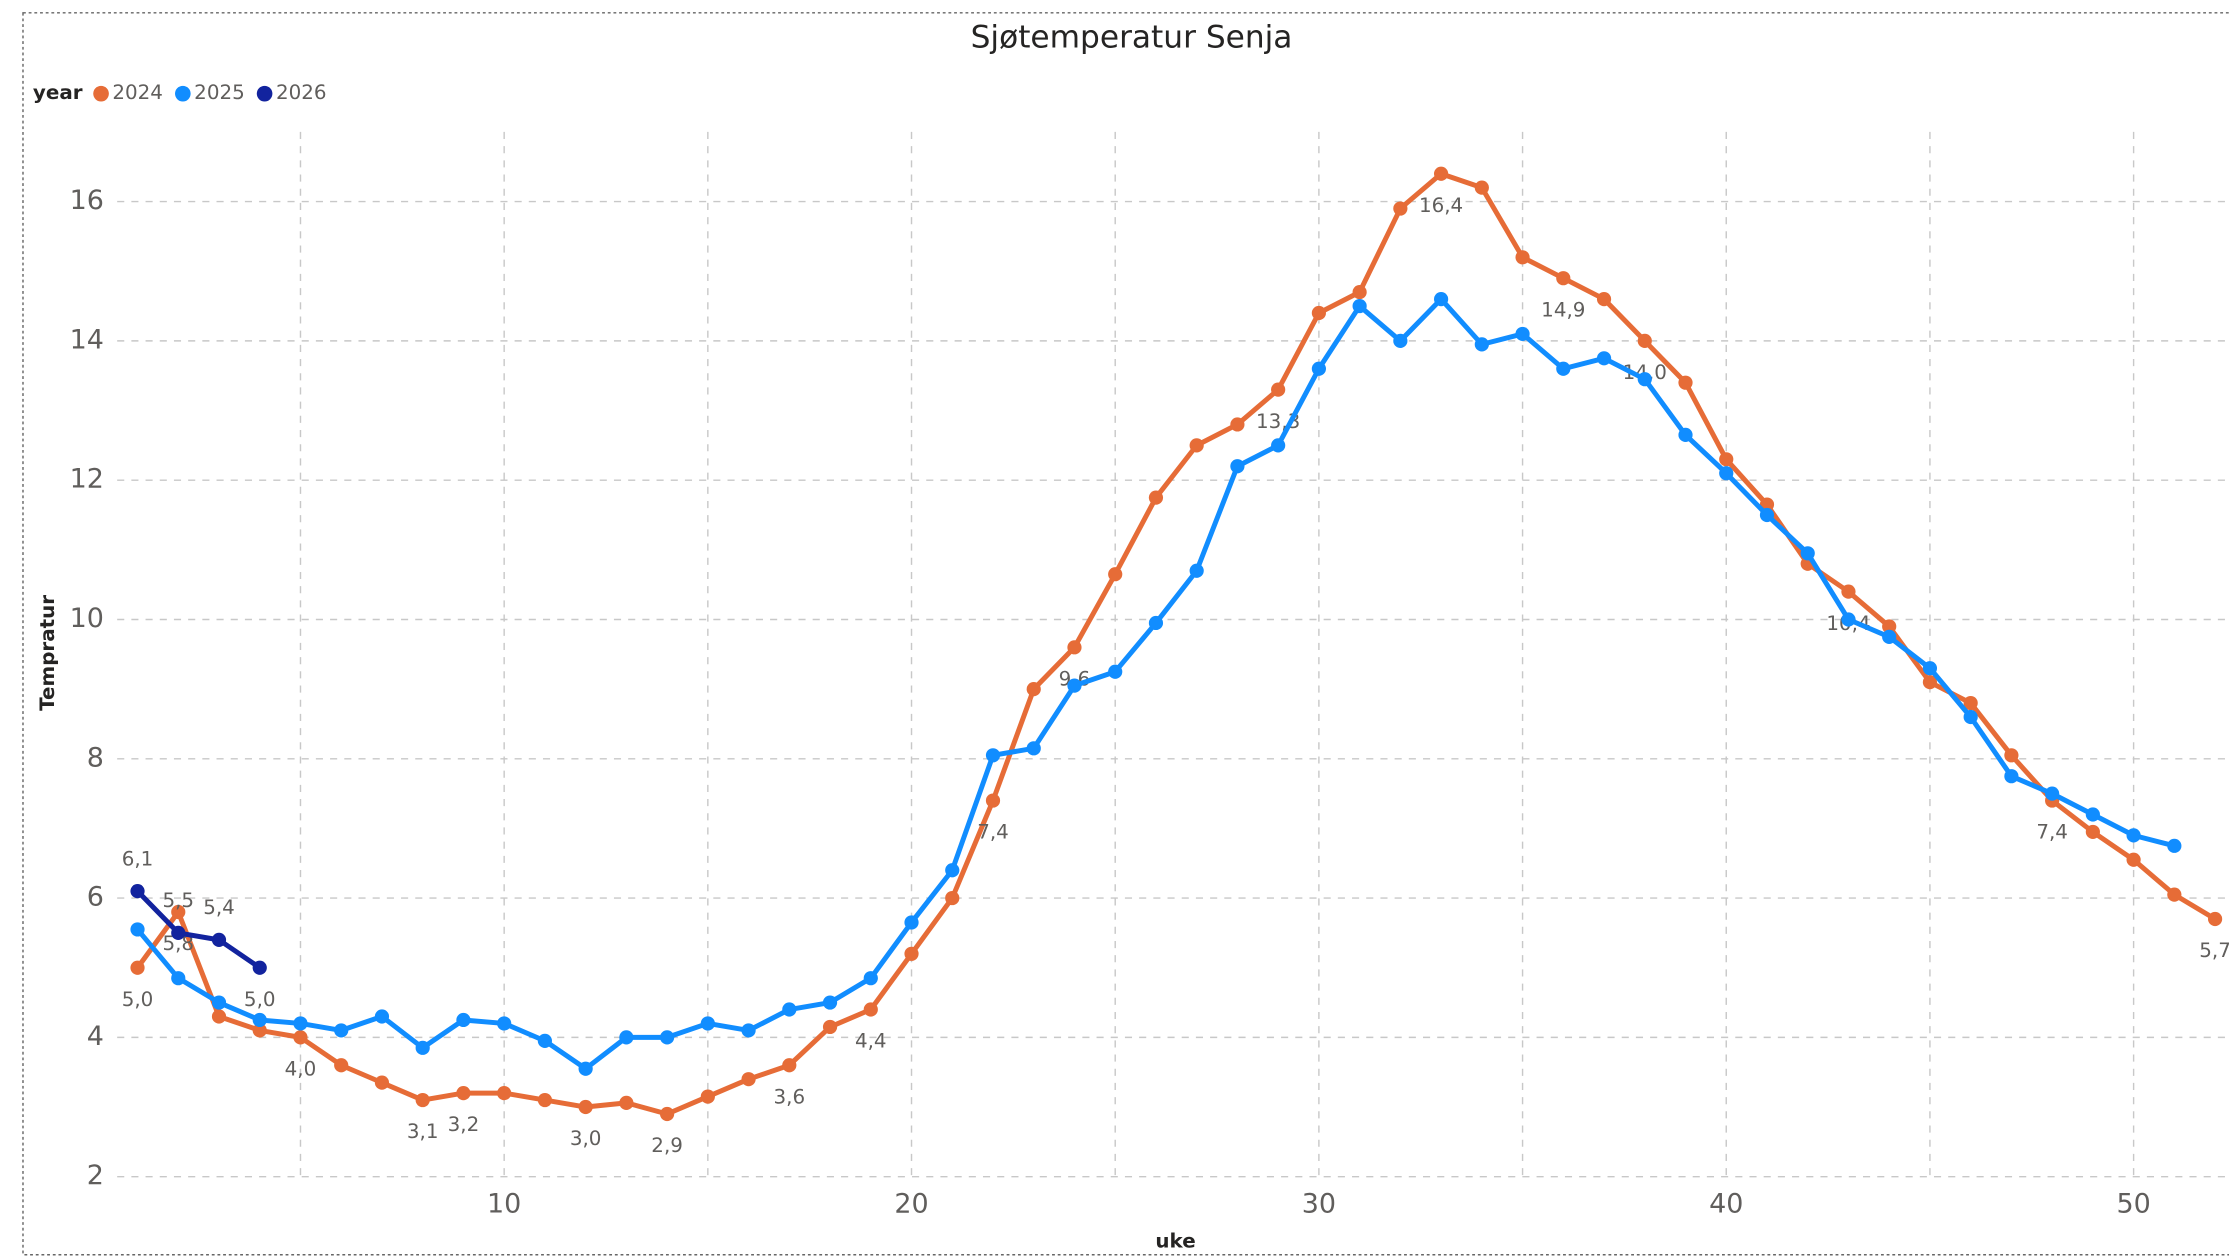  Describe the element at coordinates (464, 1124) in the screenshot. I see `data-label: 3,2` at that location.